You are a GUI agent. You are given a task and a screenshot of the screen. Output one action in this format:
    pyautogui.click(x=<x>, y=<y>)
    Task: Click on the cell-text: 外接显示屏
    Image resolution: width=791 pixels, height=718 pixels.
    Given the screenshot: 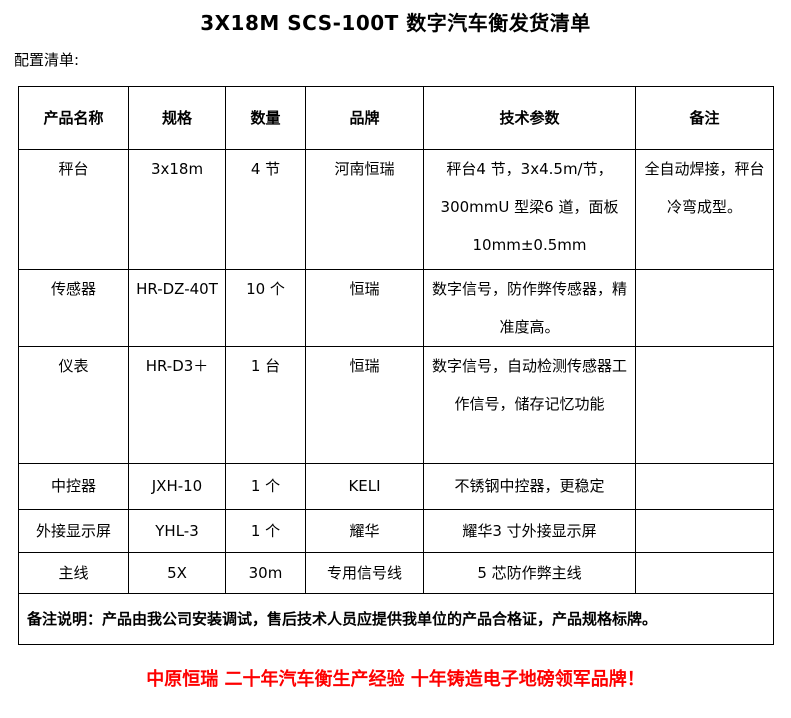 What is the action you would take?
    pyautogui.click(x=73, y=531)
    